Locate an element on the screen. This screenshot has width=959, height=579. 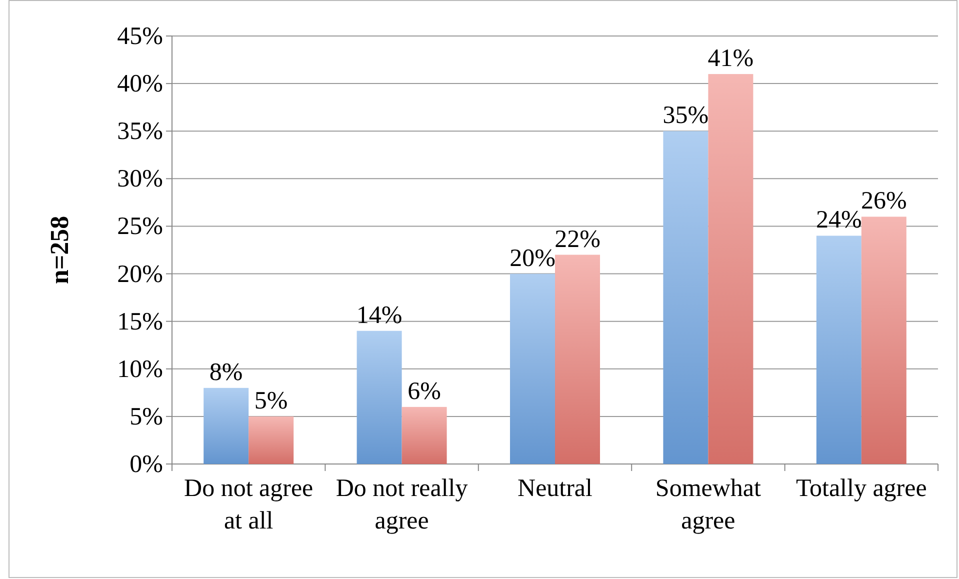
data-label: 5% is located at coordinates (271, 400).